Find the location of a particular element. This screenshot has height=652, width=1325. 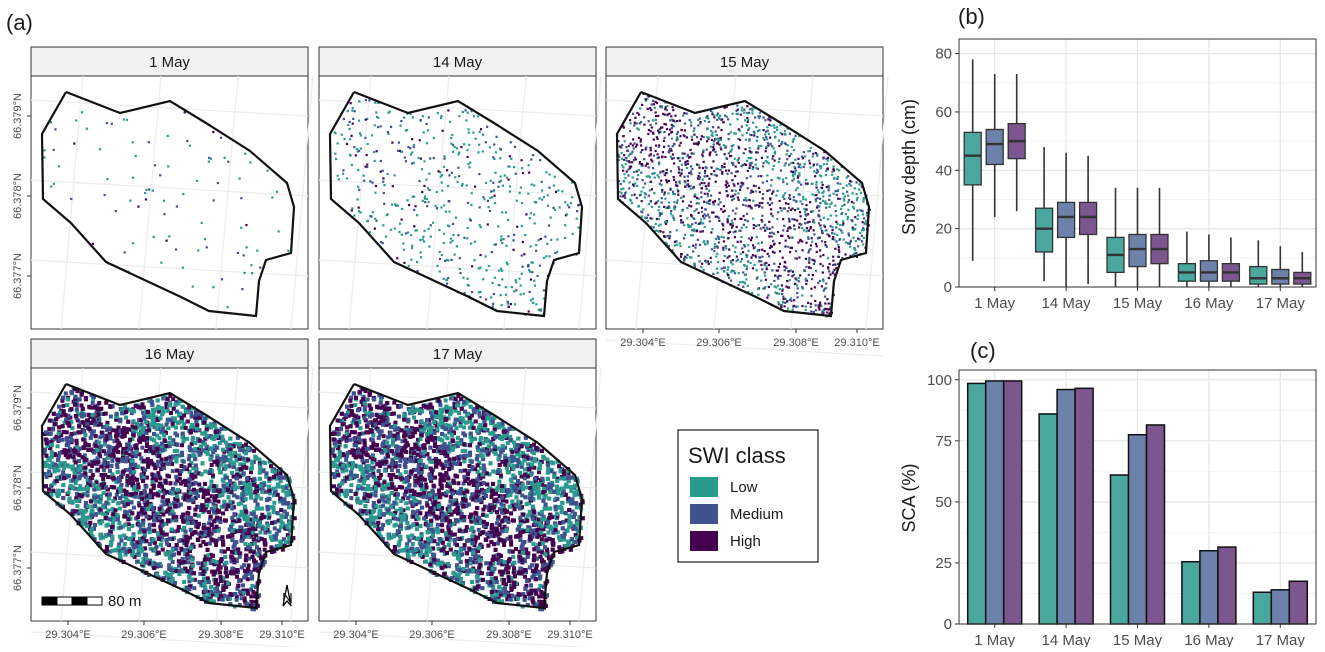

panel-c-y-tick-label: 25 is located at coordinates (943, 563).